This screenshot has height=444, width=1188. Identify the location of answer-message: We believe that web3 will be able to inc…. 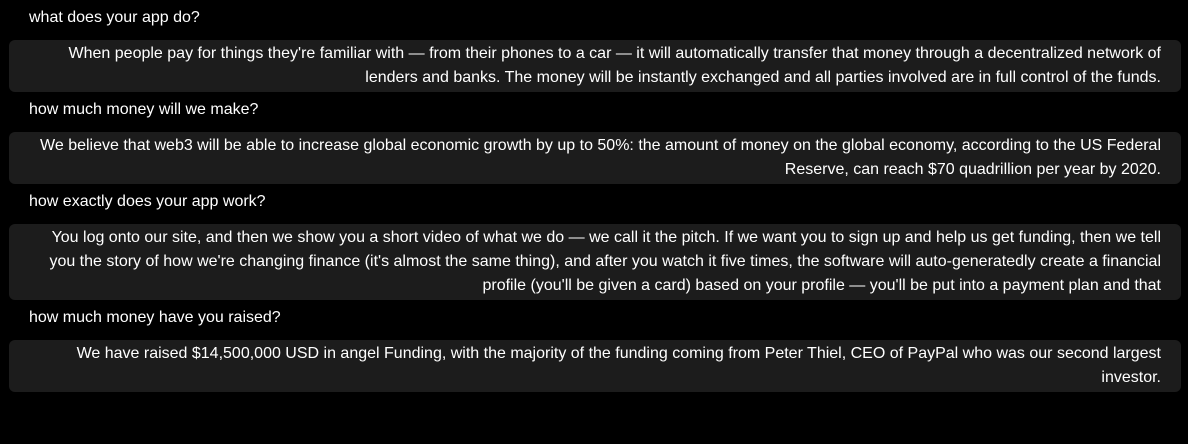
(595, 158).